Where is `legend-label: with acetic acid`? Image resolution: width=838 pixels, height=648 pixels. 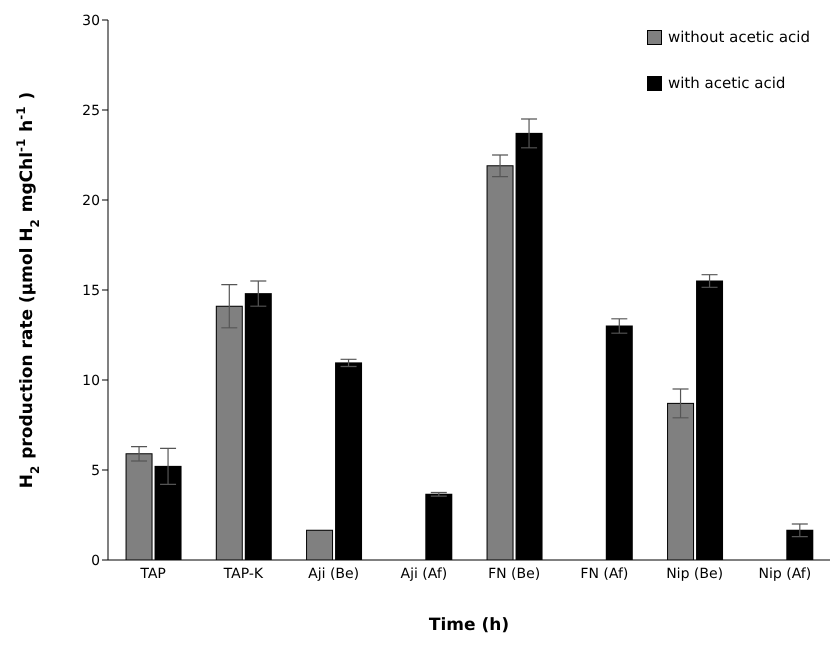 legend-label: with acetic acid is located at coordinates (727, 83).